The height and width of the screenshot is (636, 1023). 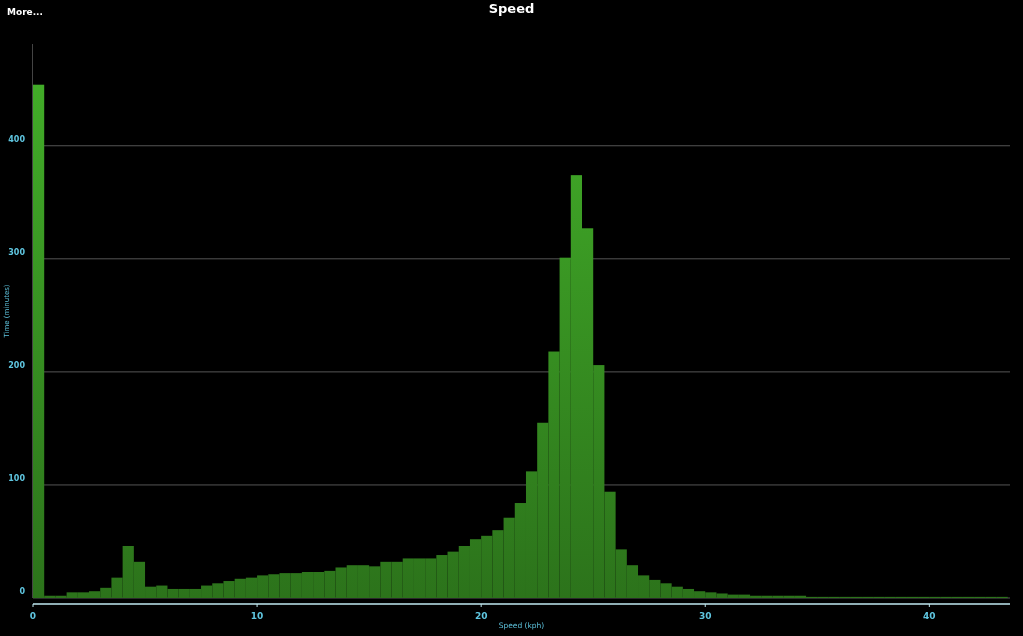 I want to click on x-tick-label: 0, so click(x=33, y=616).